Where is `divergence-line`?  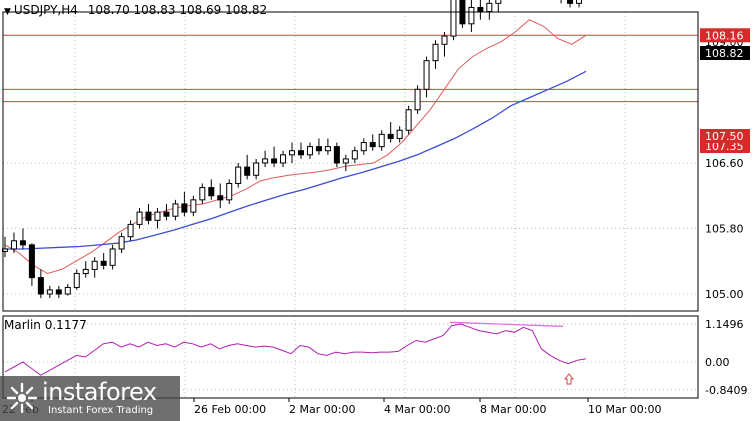
divergence-line is located at coordinates (506, 324).